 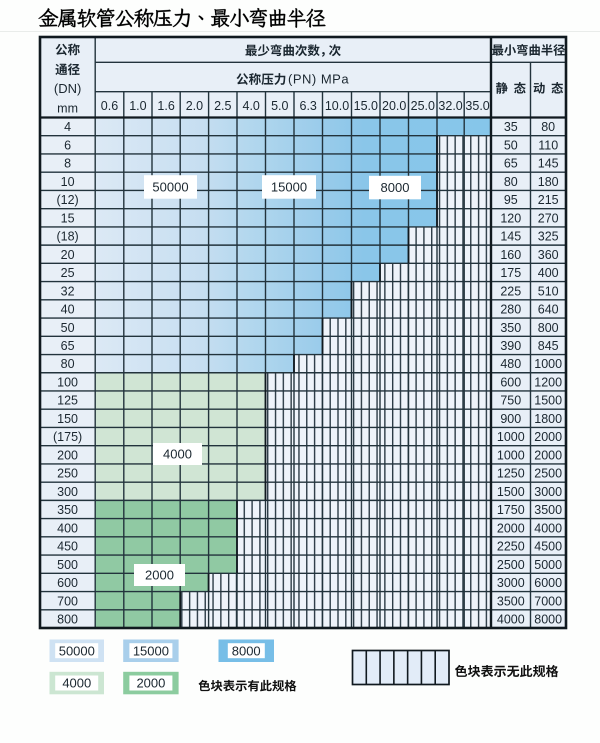 What do you see at coordinates (366, 106) in the screenshot?
I see `svg-text: 15.0` at bounding box center [366, 106].